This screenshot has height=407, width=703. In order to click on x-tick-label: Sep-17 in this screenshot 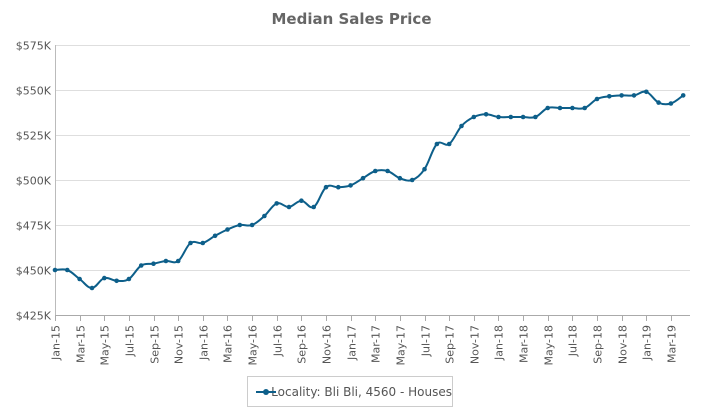, I will do `click(450, 344)`.